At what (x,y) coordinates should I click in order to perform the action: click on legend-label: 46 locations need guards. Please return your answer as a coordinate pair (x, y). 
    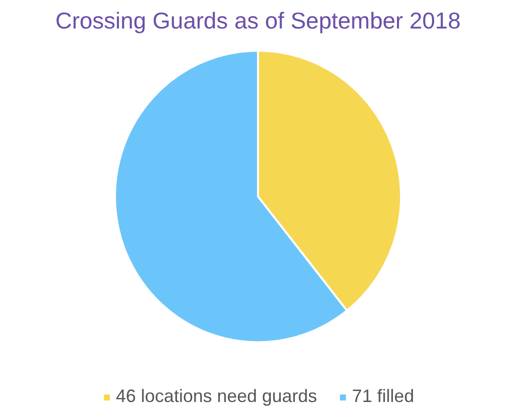
    Looking at the image, I should click on (217, 396).